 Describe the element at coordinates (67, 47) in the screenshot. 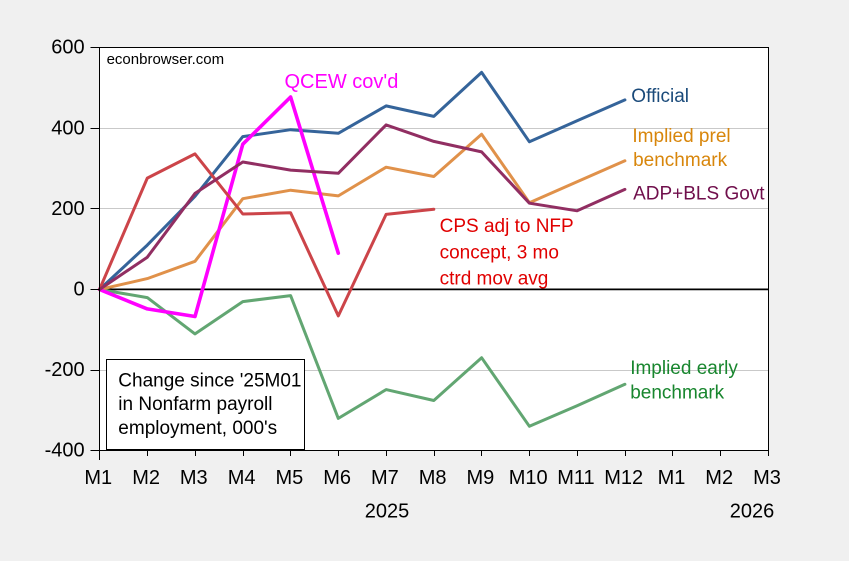

I see `svg-text: 600` at that location.